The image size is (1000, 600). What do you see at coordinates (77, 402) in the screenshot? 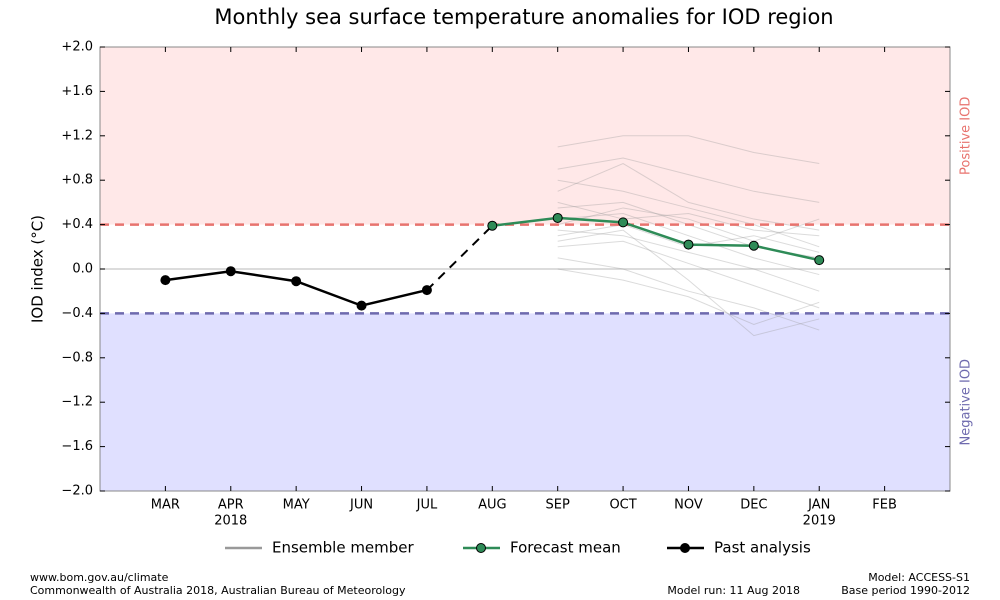
I see `y-tick-label: −1.2` at bounding box center [77, 402].